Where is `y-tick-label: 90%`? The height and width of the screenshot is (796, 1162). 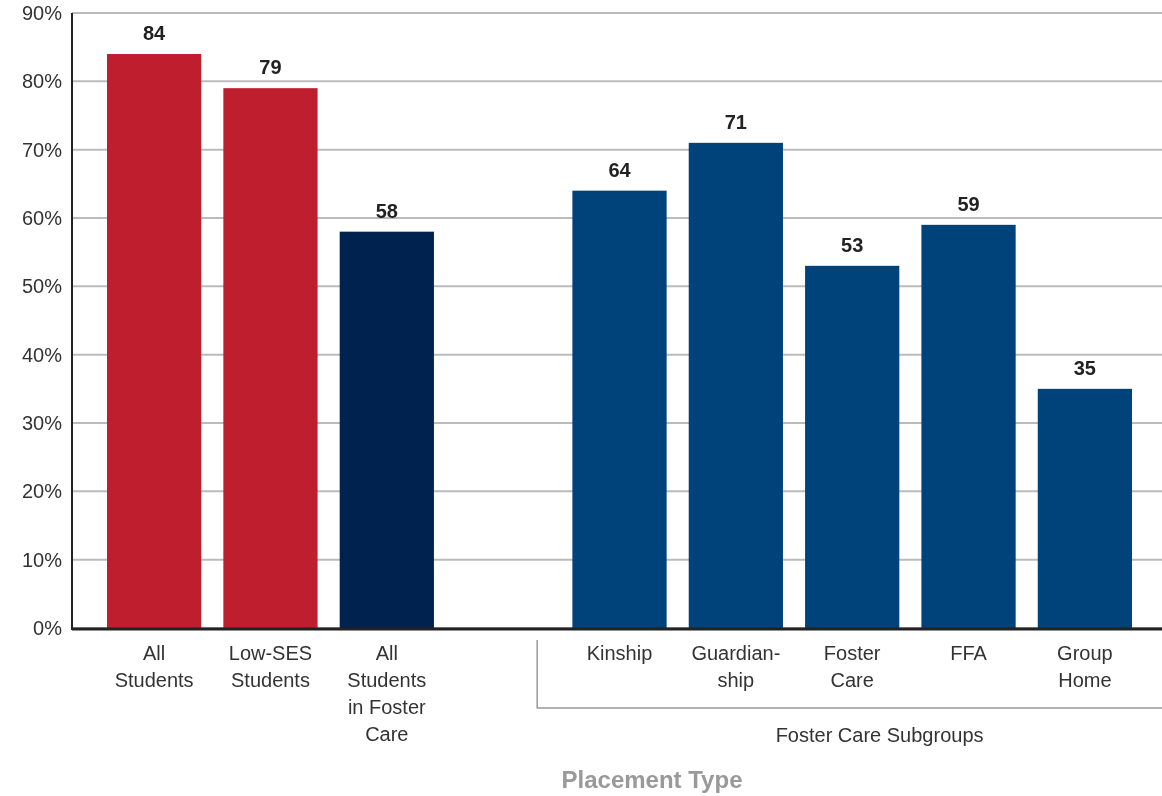 y-tick-label: 90% is located at coordinates (42, 13).